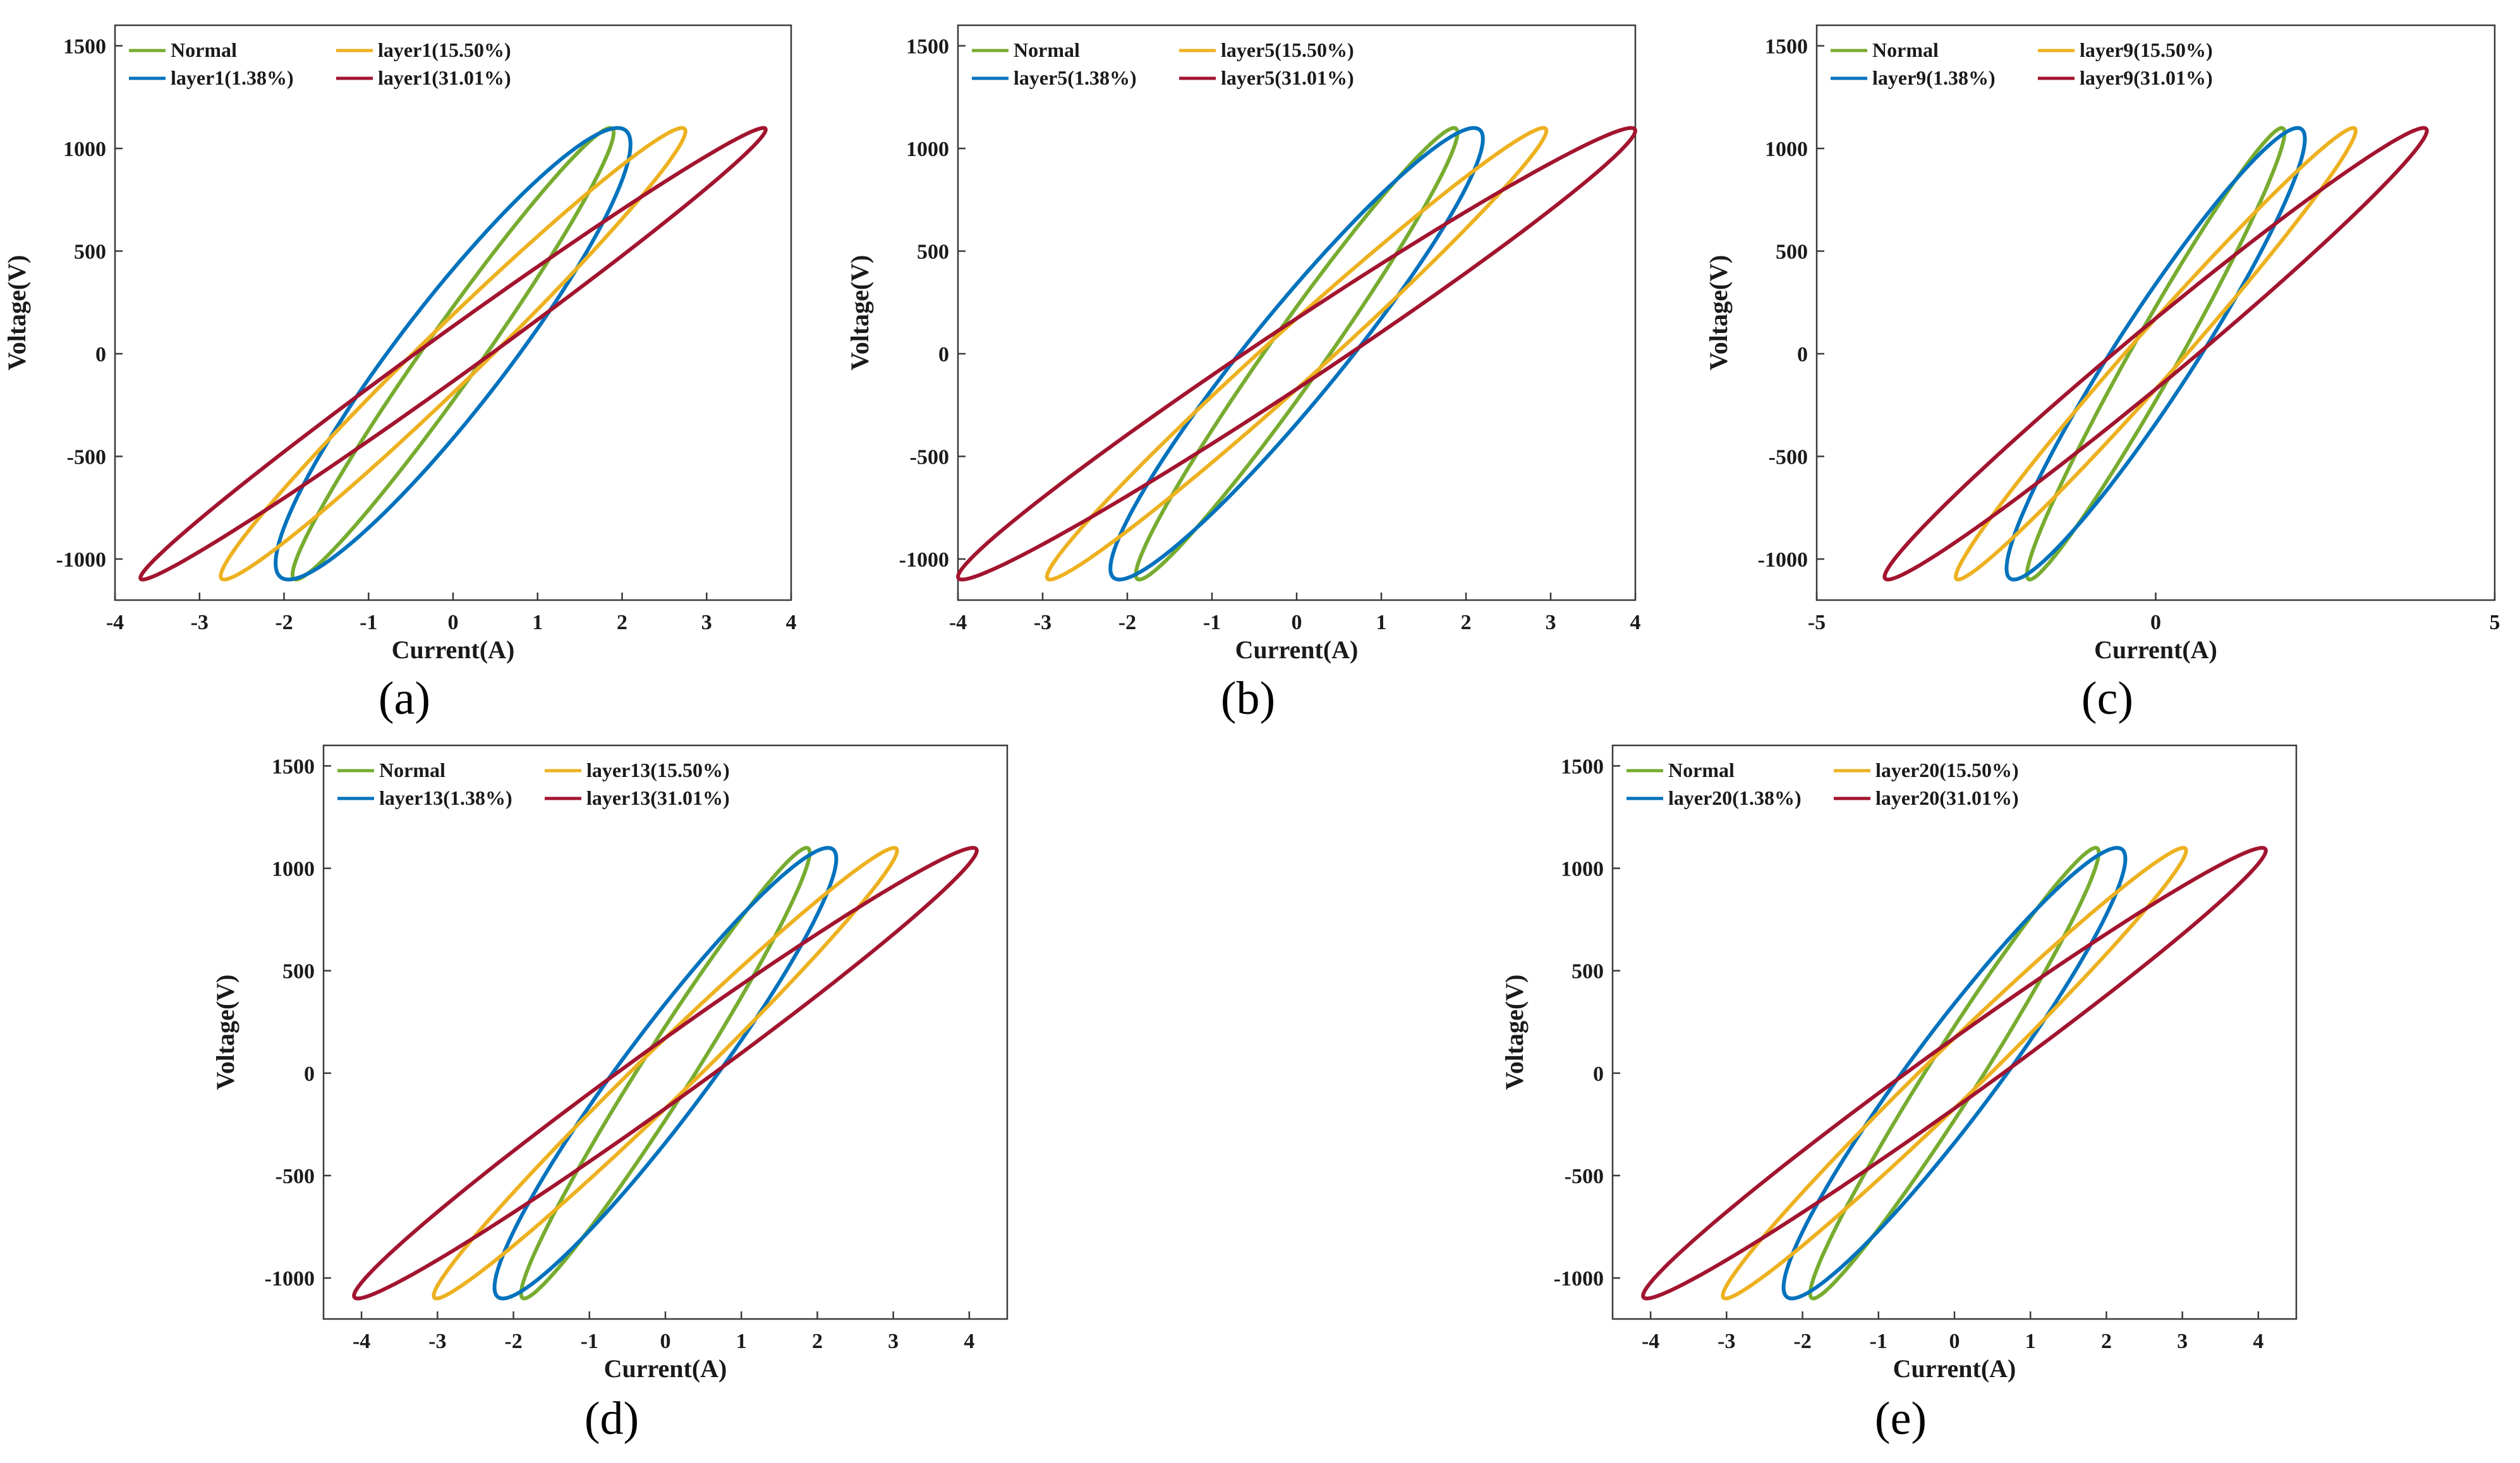  I want to click on legend-label: layer9(1.38%), so click(1934, 77).